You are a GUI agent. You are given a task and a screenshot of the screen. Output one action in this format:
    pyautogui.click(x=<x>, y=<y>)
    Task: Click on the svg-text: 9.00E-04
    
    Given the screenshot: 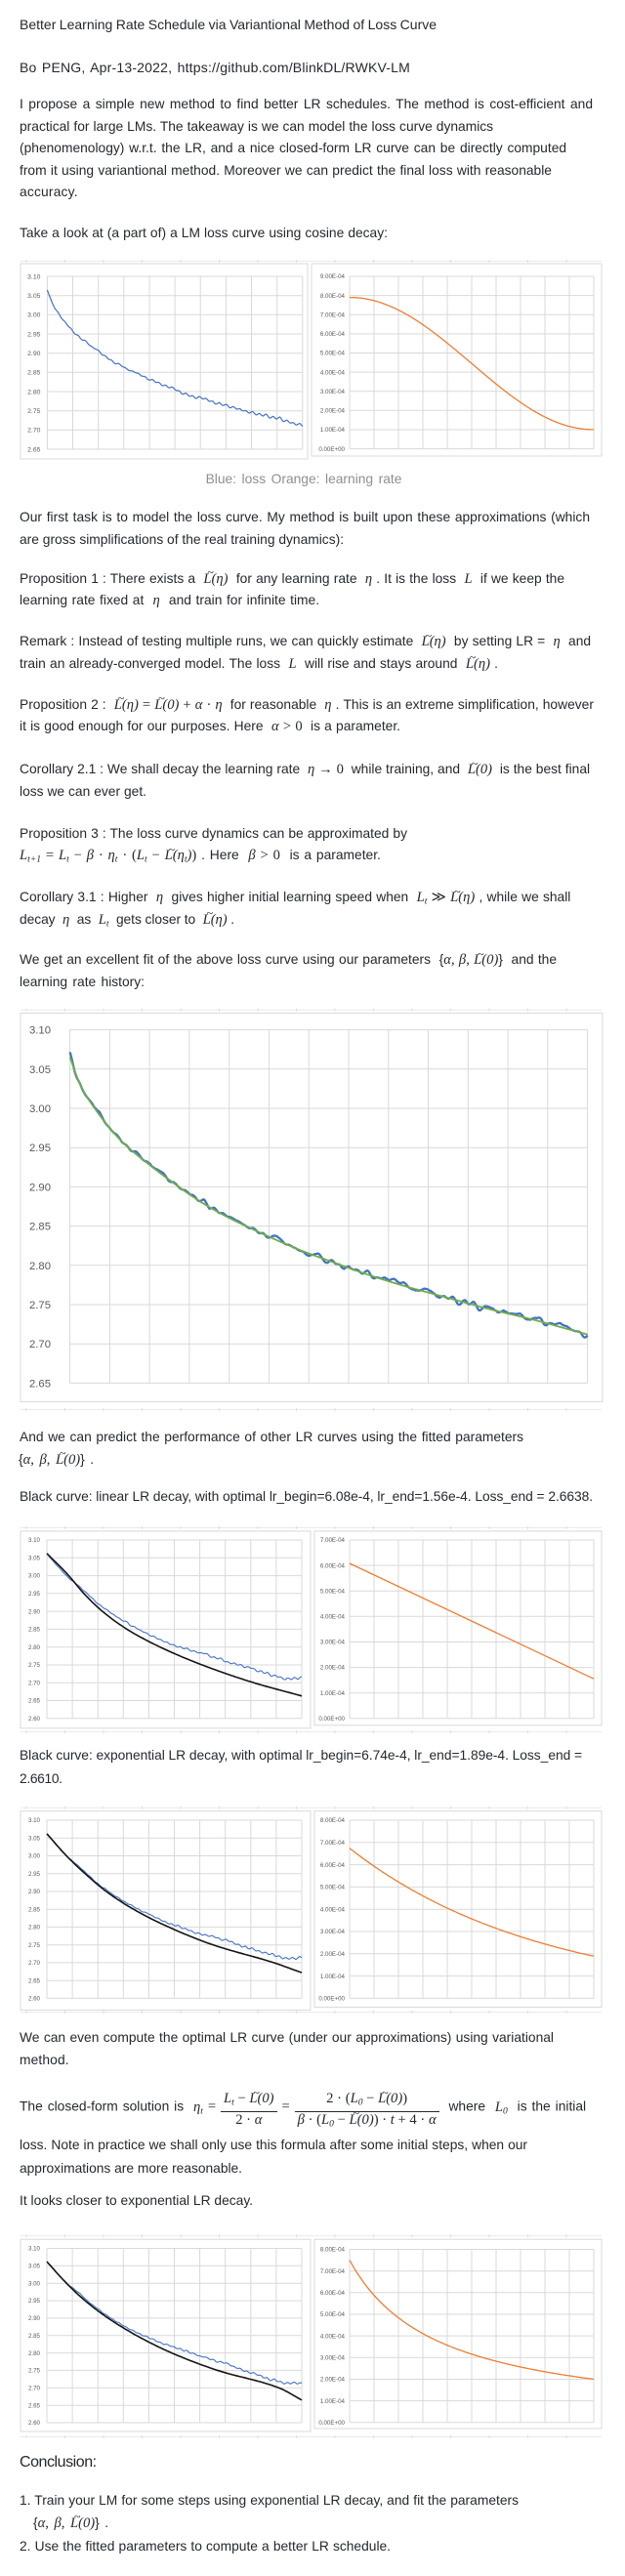 What is the action you would take?
    pyautogui.click(x=333, y=277)
    